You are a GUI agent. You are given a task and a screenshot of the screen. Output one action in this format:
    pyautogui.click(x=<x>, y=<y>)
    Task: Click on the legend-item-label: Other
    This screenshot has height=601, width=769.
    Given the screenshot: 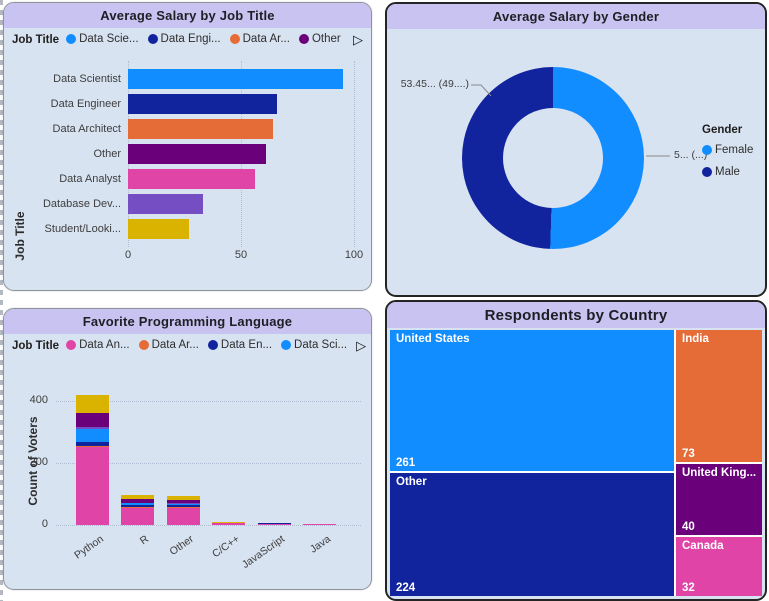 What is the action you would take?
    pyautogui.click(x=326, y=38)
    